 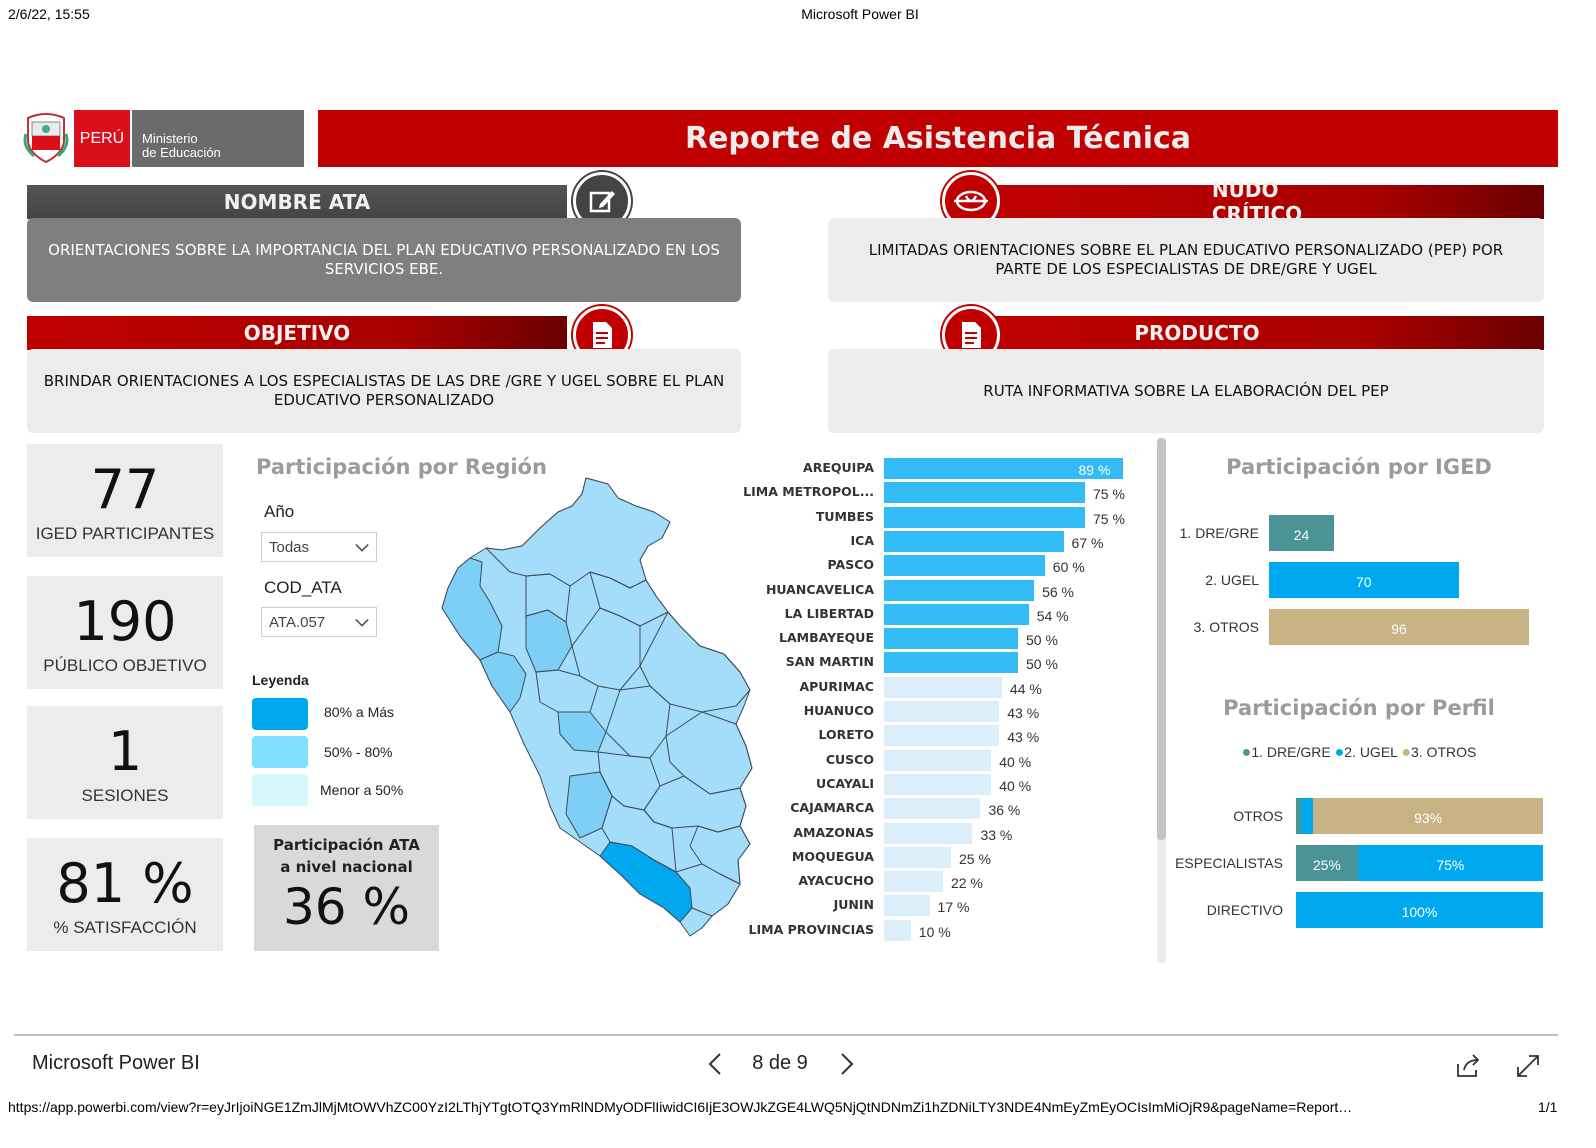 I want to click on nombre-ata-title: NOMBRE ATA, so click(x=297, y=202).